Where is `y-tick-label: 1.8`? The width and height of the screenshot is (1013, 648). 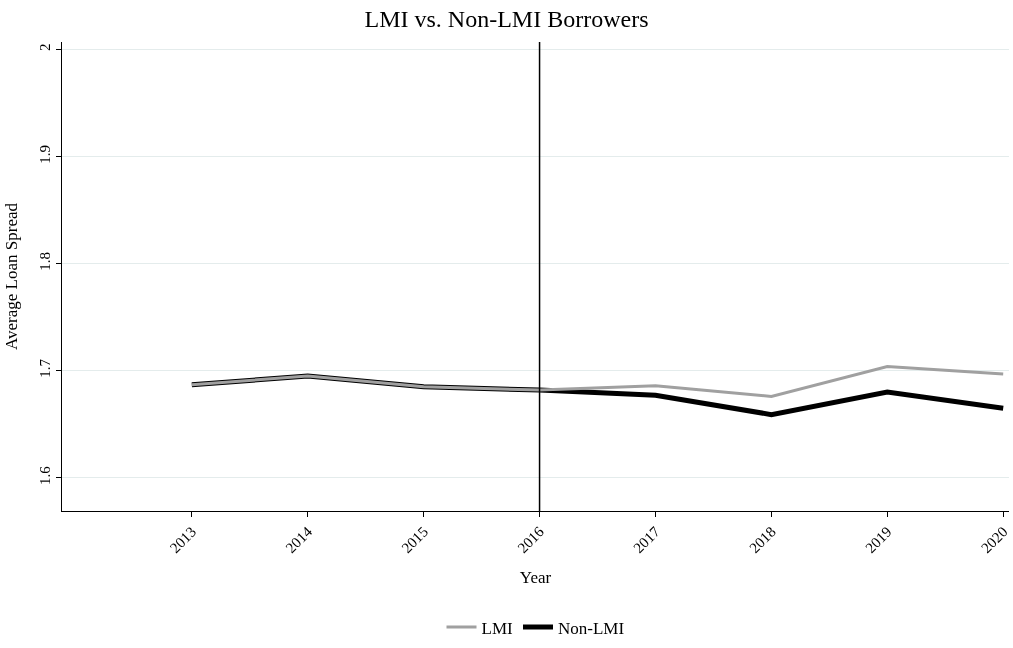 y-tick-label: 1.8 is located at coordinates (45, 261).